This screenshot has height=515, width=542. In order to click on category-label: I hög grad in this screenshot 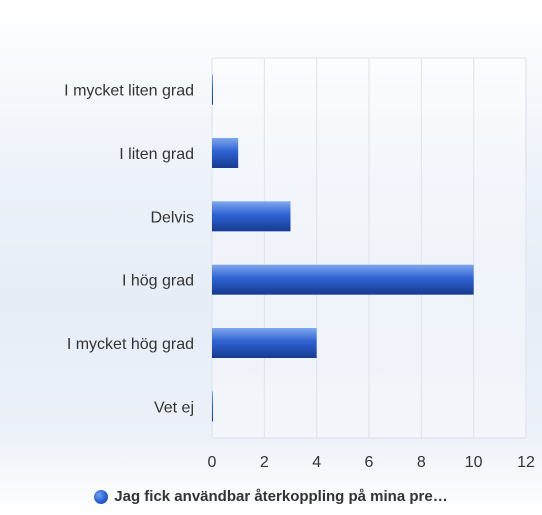, I will do `click(158, 281)`.